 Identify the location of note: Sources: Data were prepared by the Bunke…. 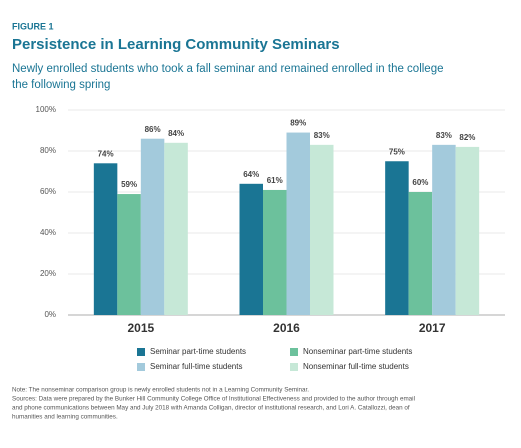
(213, 399).